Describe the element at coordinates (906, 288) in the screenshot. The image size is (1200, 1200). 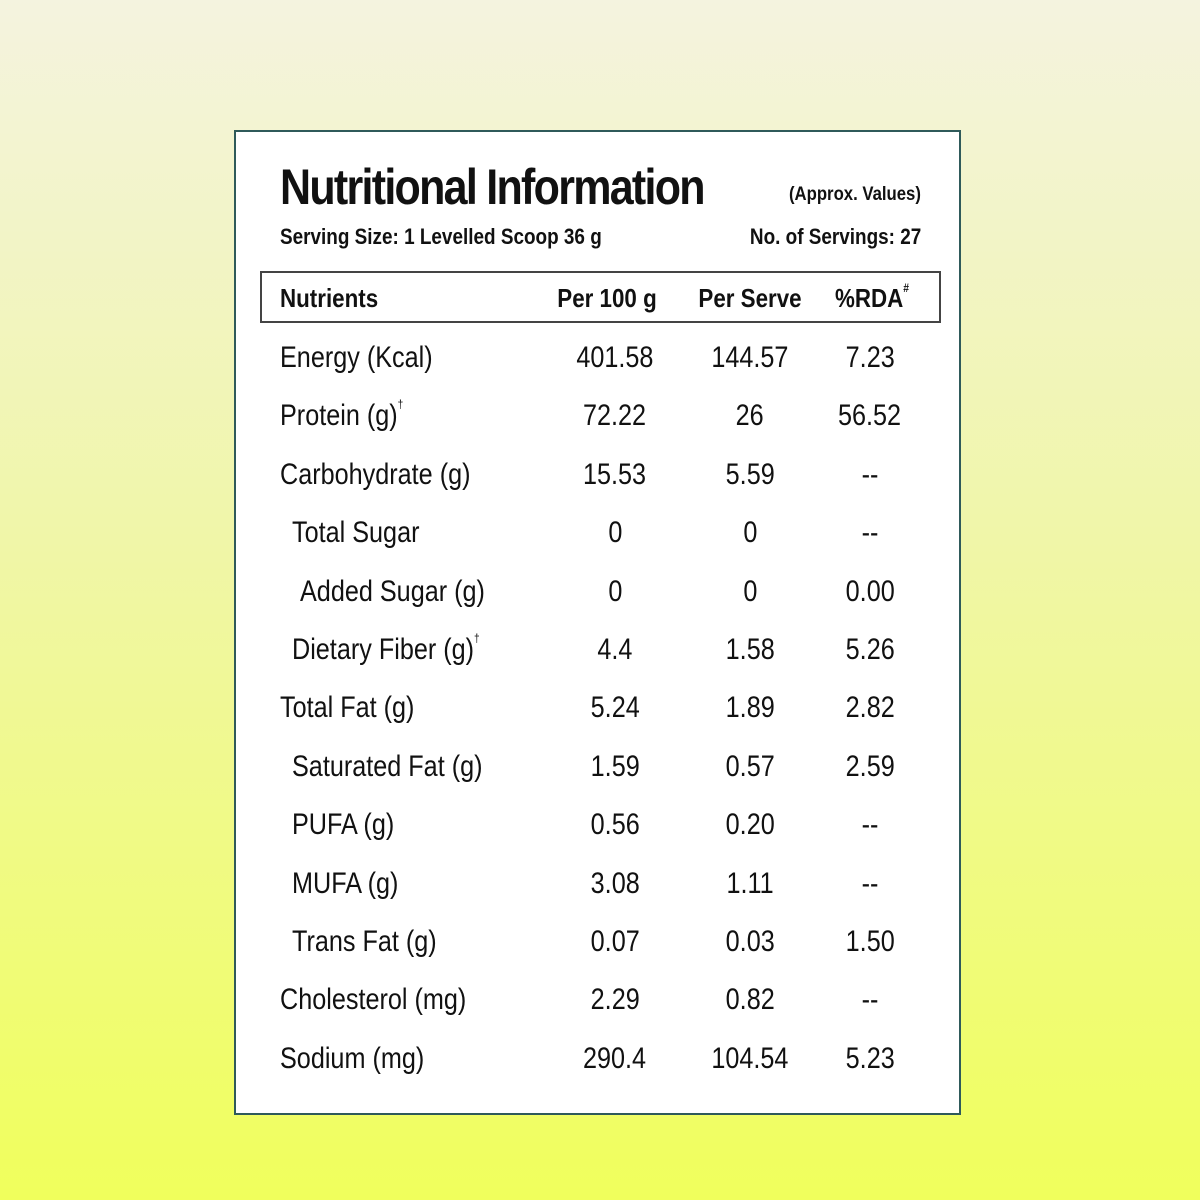
I see `header-rda-mark: #` at that location.